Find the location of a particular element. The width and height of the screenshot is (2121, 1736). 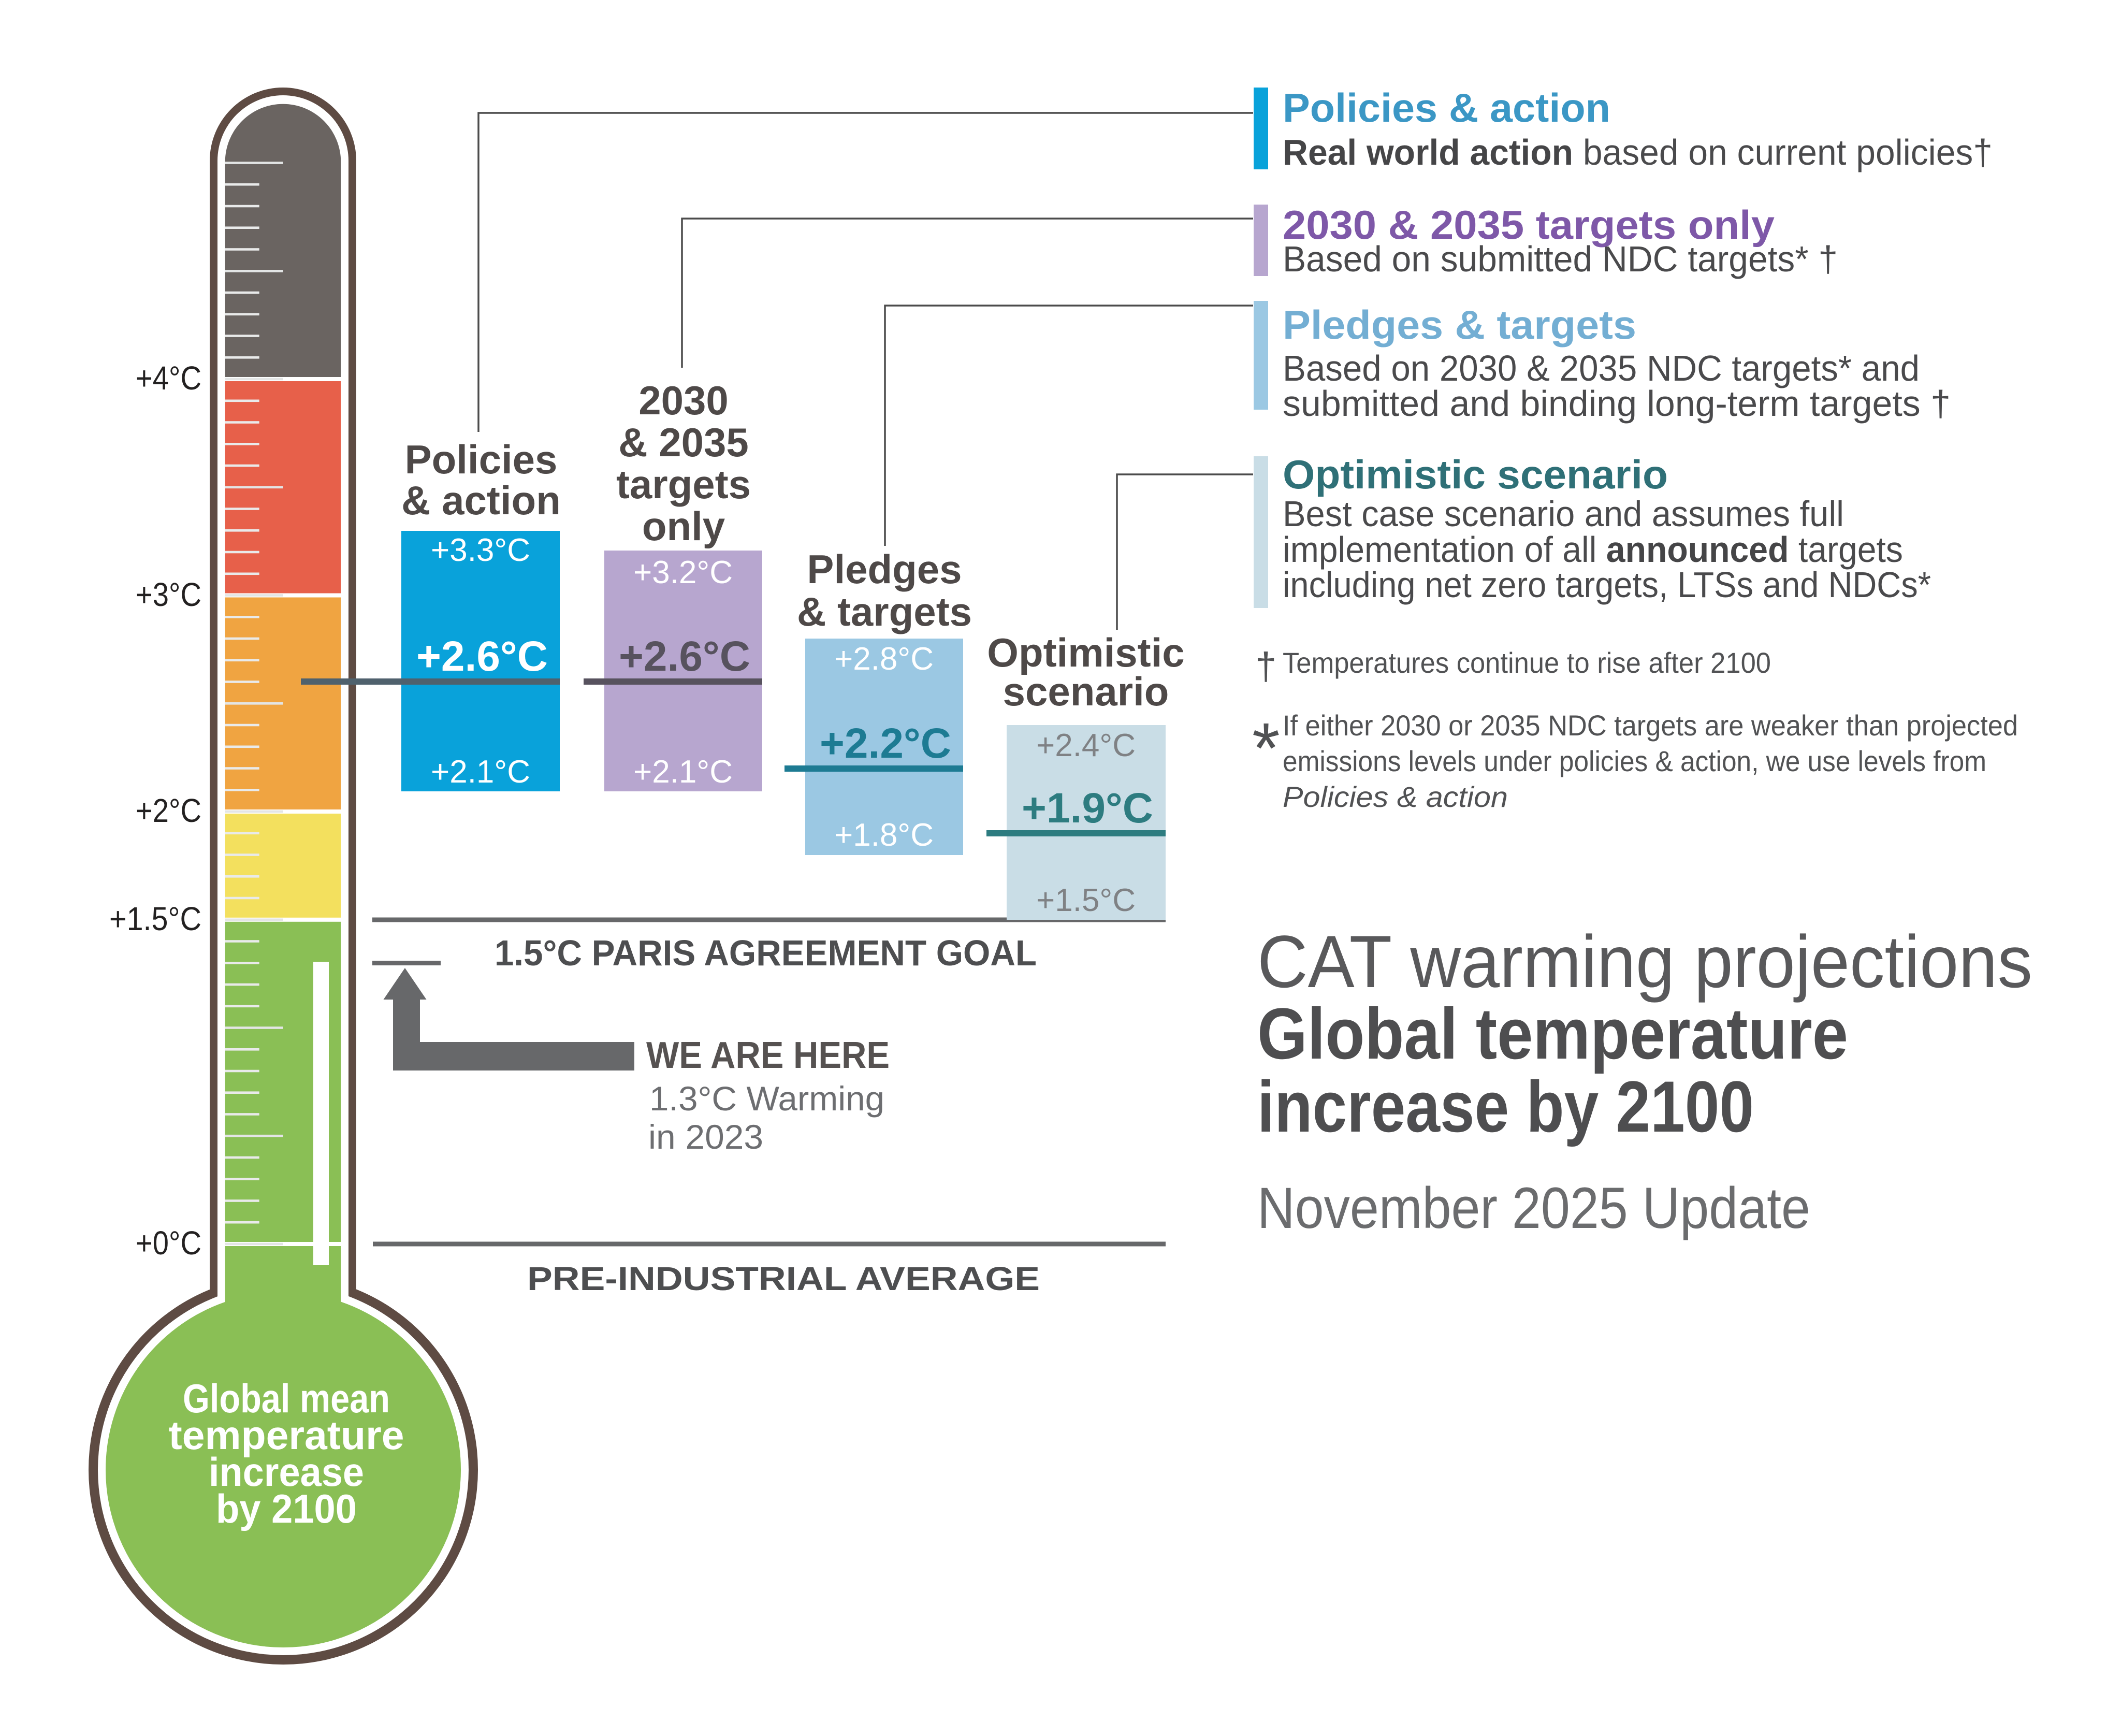

svg-text: WE ARE HERE is located at coordinates (768, 1055).